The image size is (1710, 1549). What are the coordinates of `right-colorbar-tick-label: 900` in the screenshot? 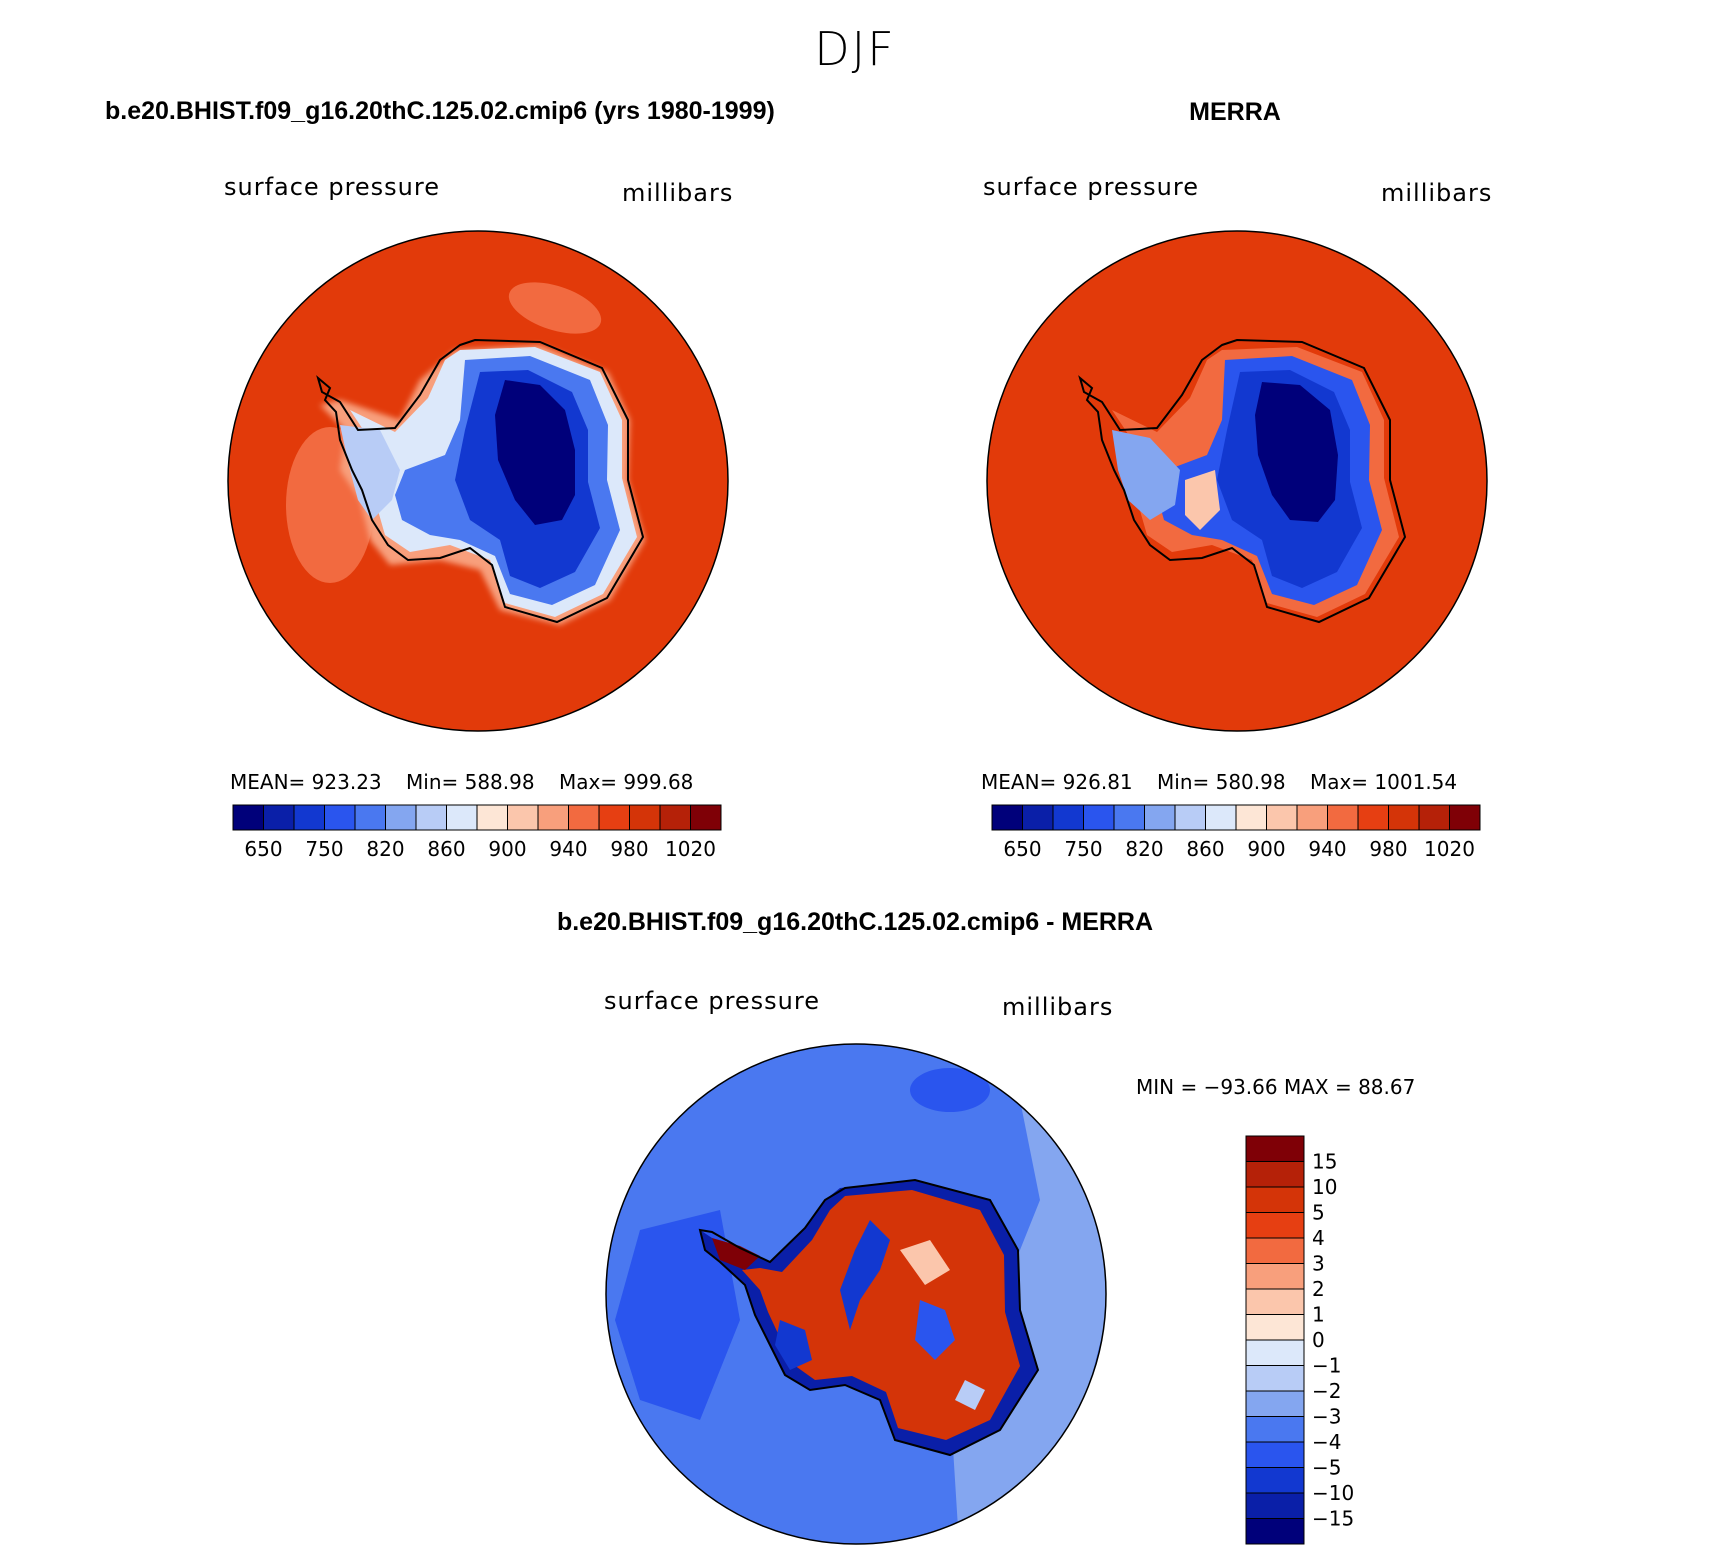 It's located at (1266, 849).